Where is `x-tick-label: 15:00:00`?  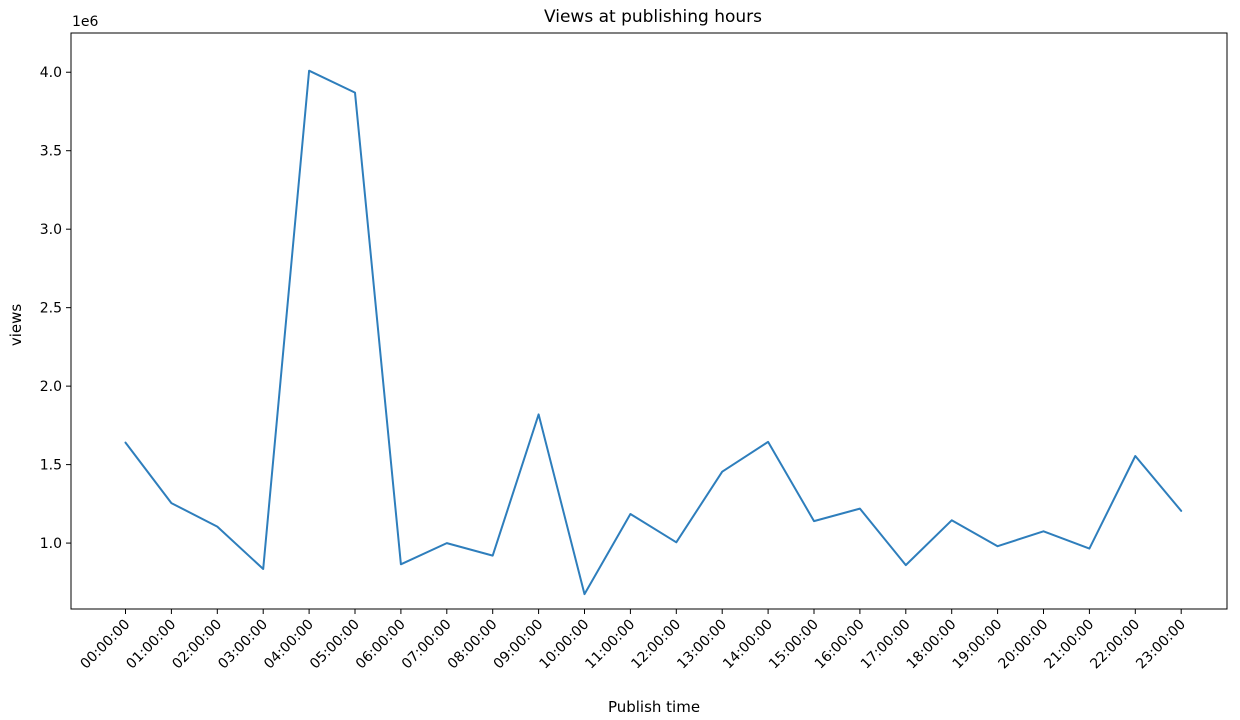 x-tick-label: 15:00:00 is located at coordinates (794, 645).